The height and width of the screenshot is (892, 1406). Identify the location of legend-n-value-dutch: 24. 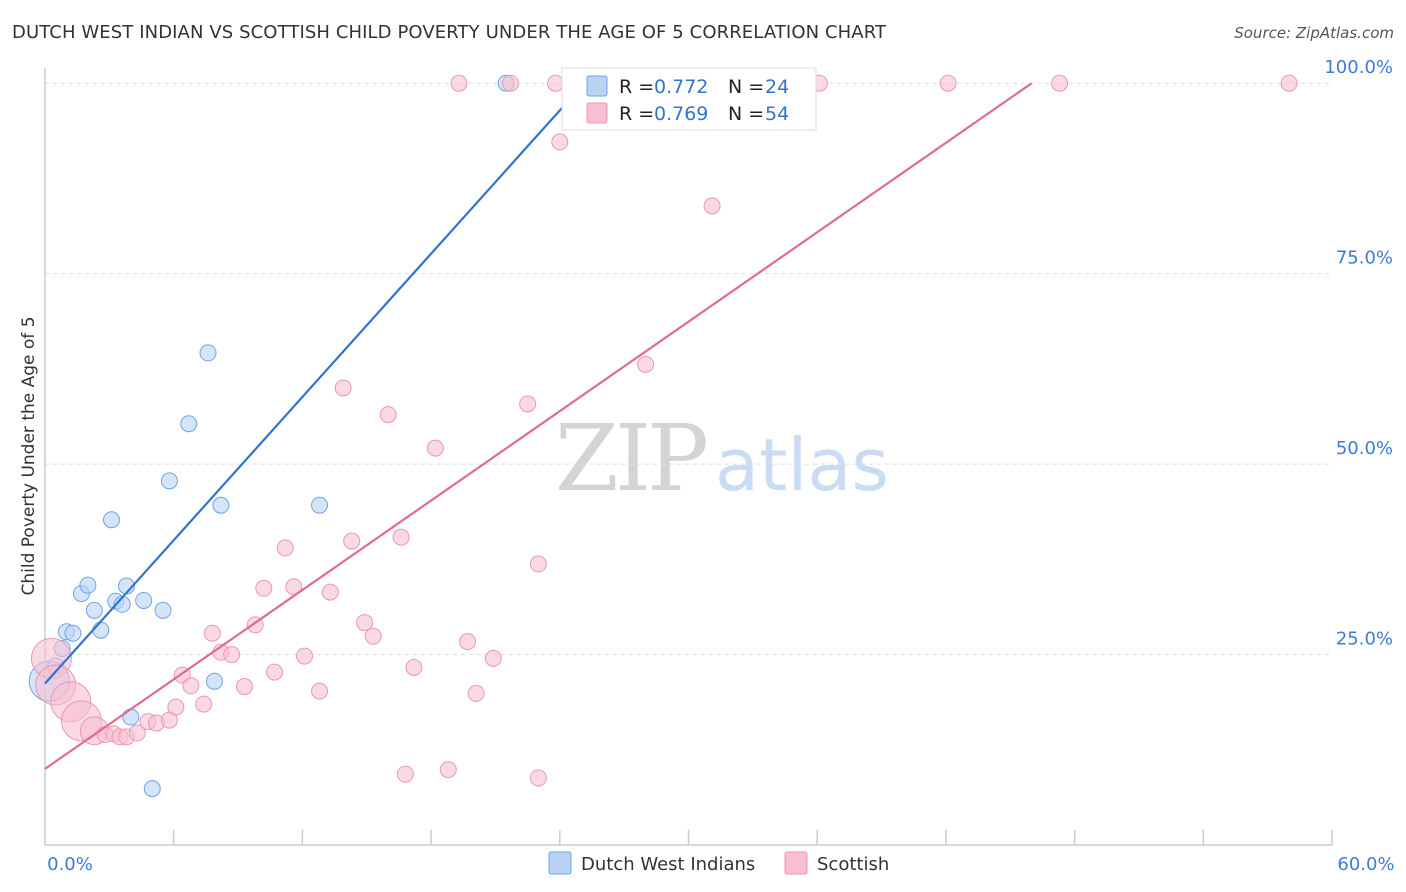
(777, 87).